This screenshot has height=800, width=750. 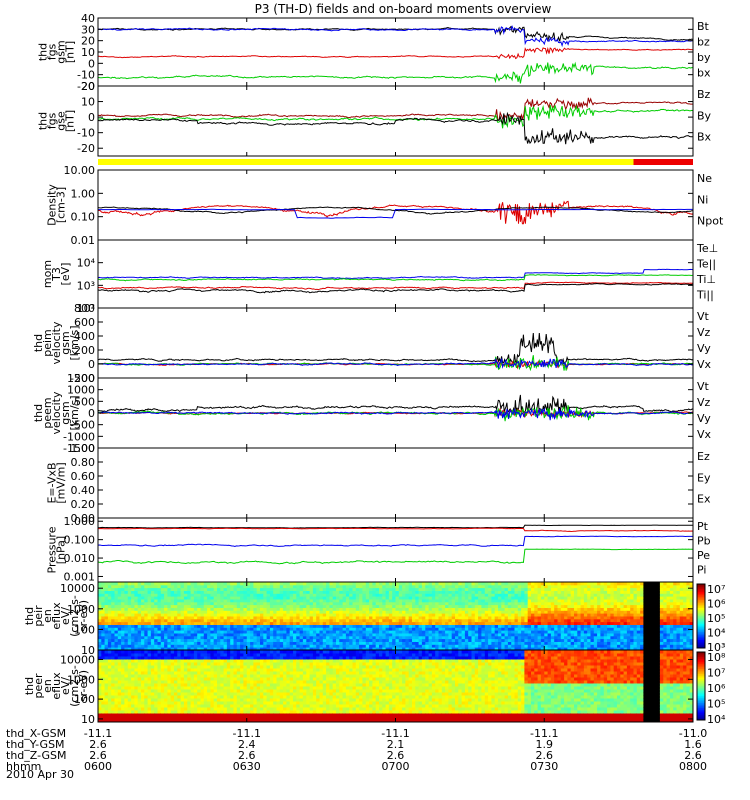 What do you see at coordinates (395, 404) in the screenshot?
I see `series-peem_velocity-Vt` at bounding box center [395, 404].